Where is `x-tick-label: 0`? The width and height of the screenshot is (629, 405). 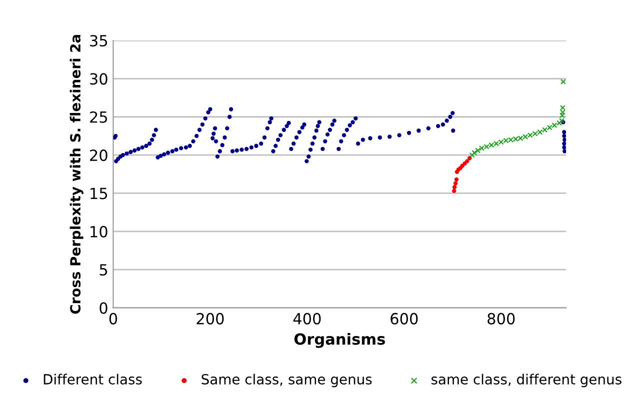 x-tick-label: 0 is located at coordinates (113, 318).